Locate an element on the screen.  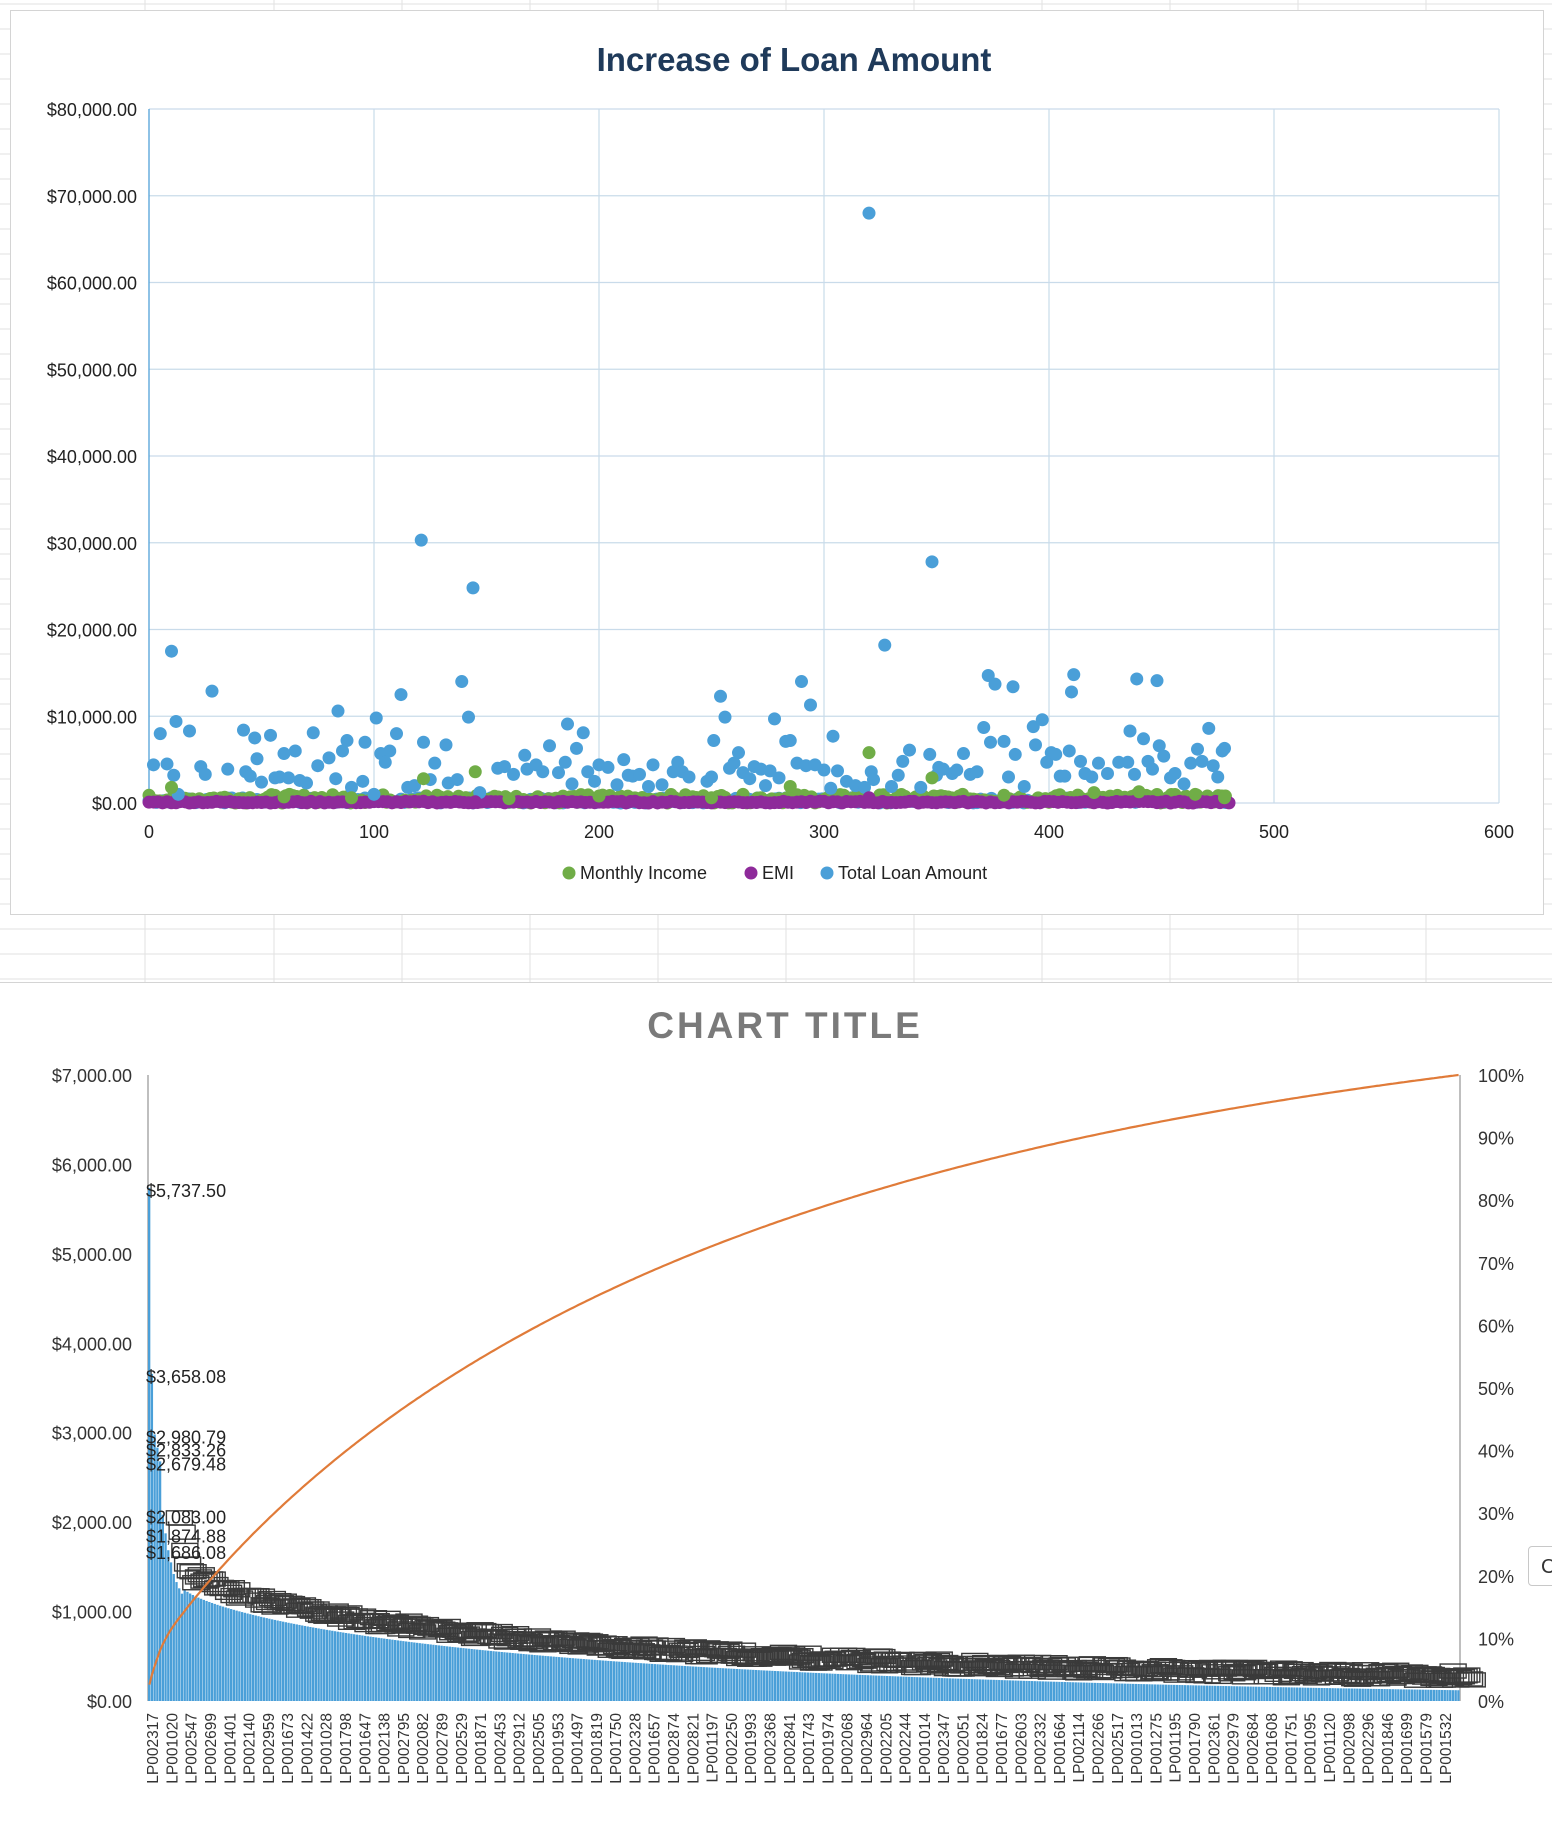
chart2-category-label: LP001197 is located at coordinates (713, 1748).